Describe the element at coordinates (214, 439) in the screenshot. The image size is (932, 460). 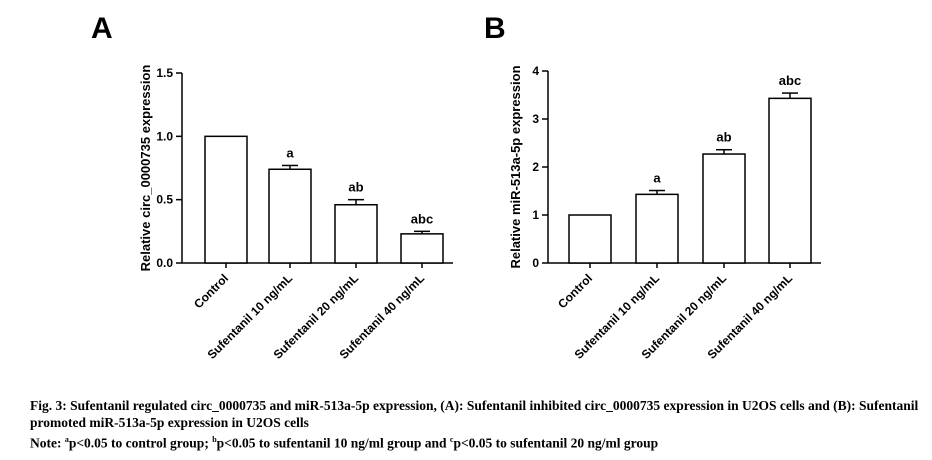
I see `note-b-sup: b` at that location.